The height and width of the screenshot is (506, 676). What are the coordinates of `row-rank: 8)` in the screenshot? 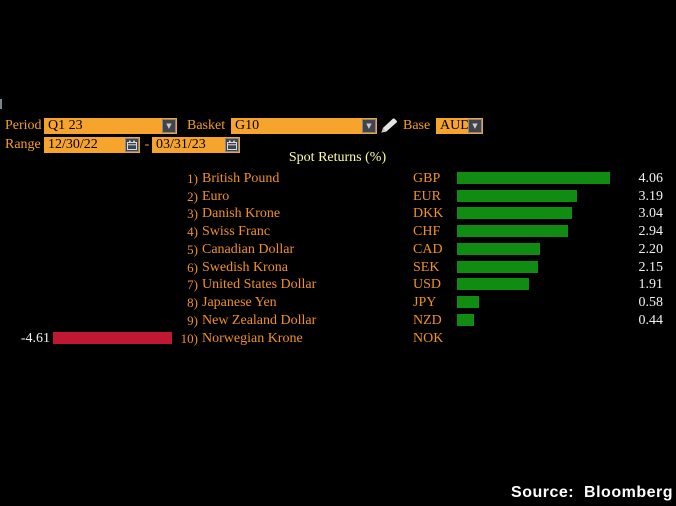 It's located at (192, 302).